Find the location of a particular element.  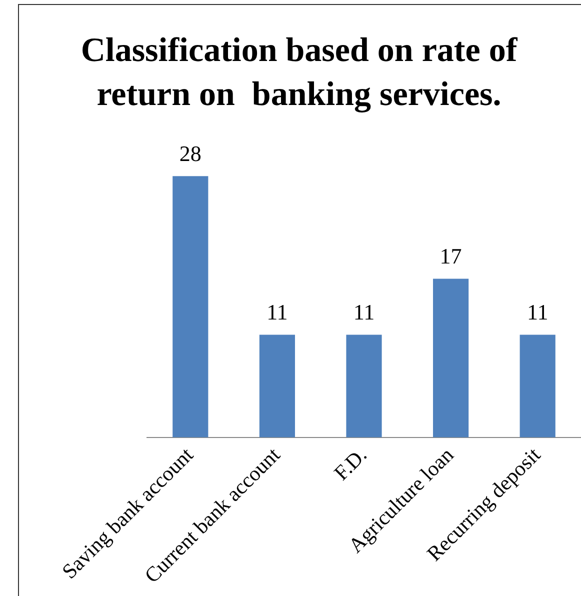

data-label: 28 is located at coordinates (190, 153).